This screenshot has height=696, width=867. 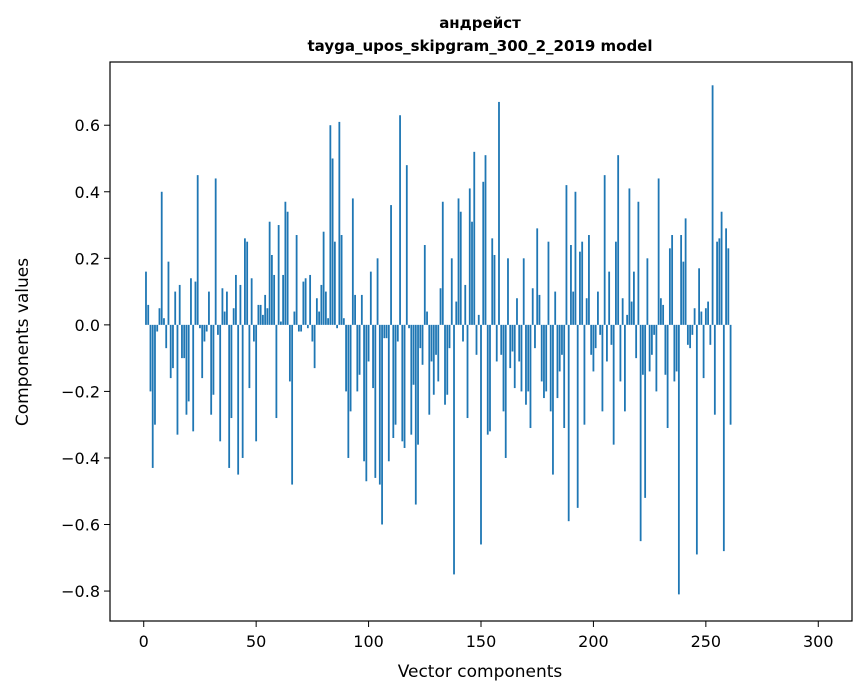 I want to click on y-tick-label: 0.6, so click(x=87, y=125).